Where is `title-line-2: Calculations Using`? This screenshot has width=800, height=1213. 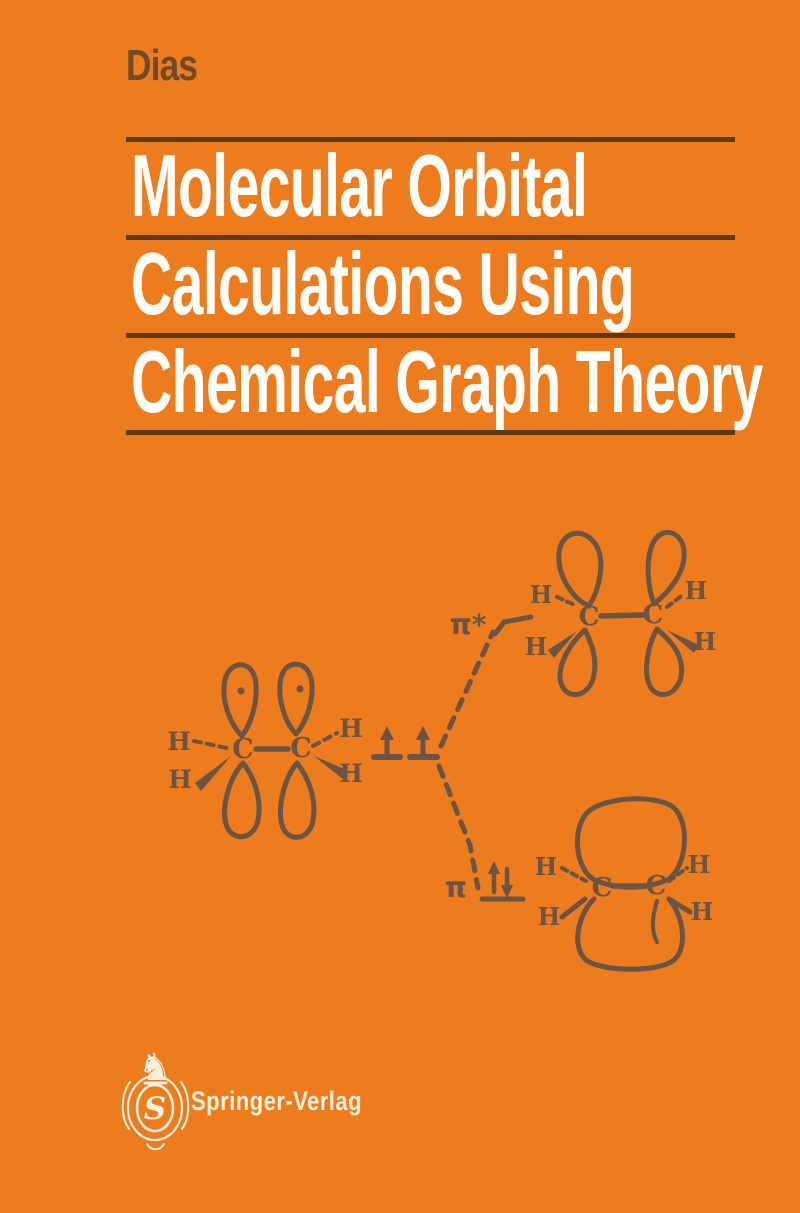 title-line-2: Calculations Using is located at coordinates (383, 283).